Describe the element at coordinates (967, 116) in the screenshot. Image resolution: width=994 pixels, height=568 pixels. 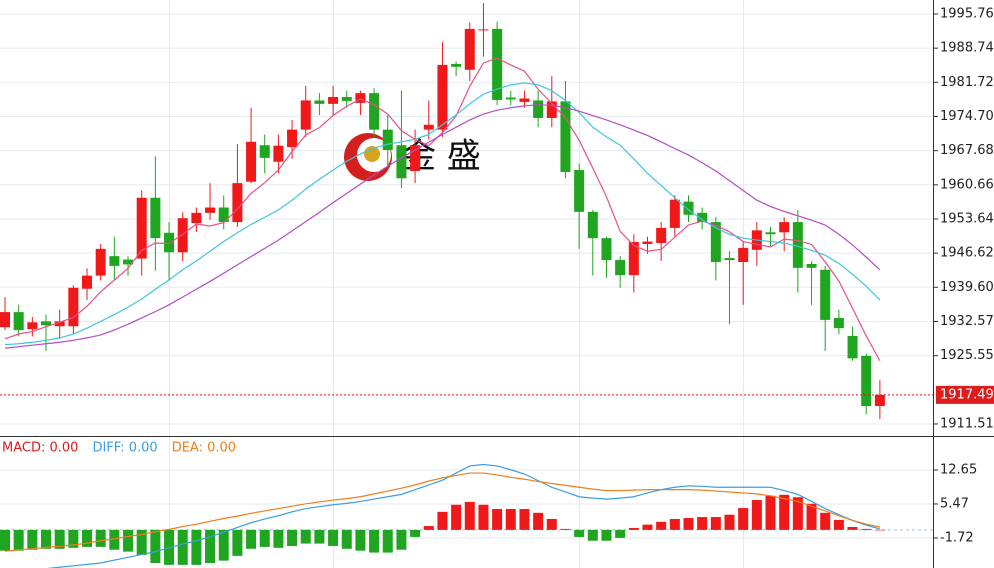
I see `y-tick-label: 1974.70` at that location.